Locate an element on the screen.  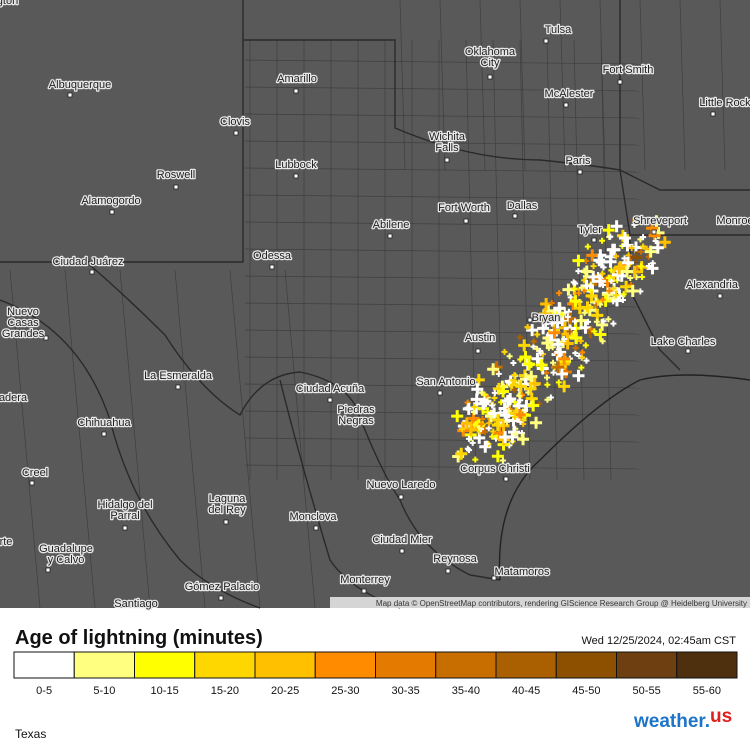
legend-label: 25-30 is located at coordinates (345, 691).